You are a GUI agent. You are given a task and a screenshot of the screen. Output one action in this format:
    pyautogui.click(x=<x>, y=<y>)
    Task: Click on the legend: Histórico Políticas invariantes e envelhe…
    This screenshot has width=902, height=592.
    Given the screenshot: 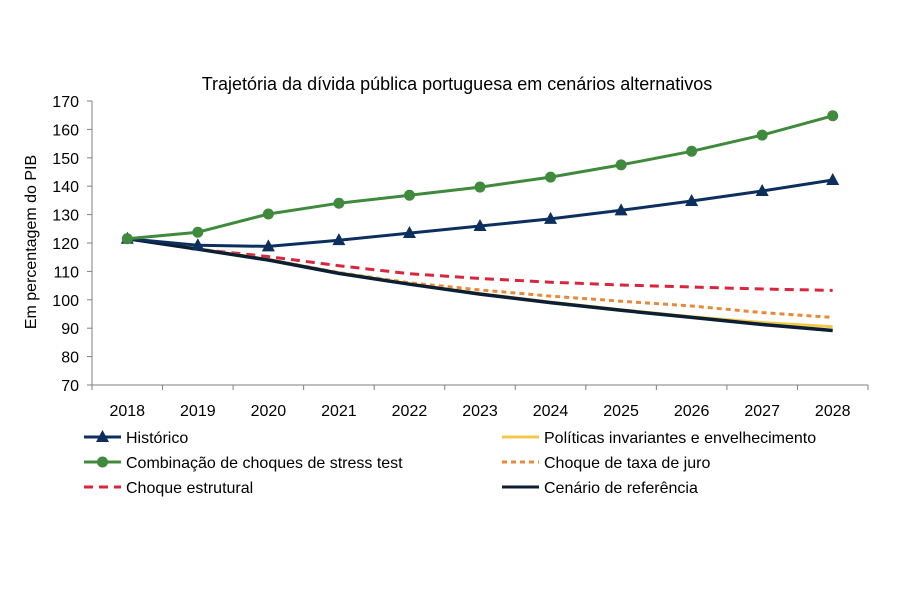 What is the action you would take?
    pyautogui.click(x=450, y=463)
    